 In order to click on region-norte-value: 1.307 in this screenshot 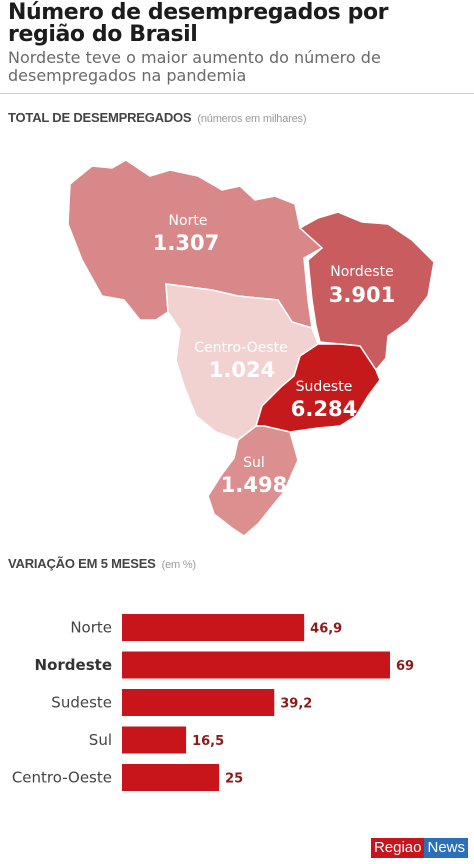, I will do `click(186, 243)`.